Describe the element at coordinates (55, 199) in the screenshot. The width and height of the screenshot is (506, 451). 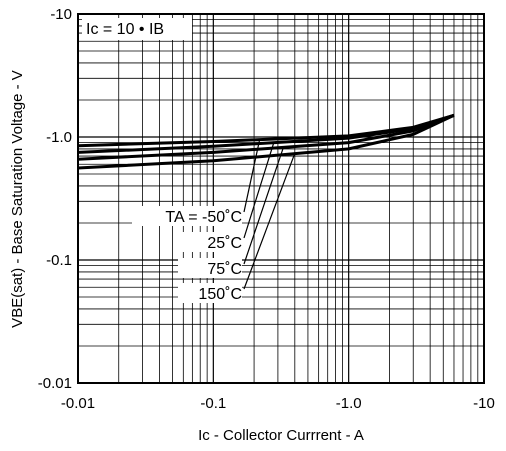
I see `y-tick-labels: -10 -1.0 -0.1 -0.01` at that location.